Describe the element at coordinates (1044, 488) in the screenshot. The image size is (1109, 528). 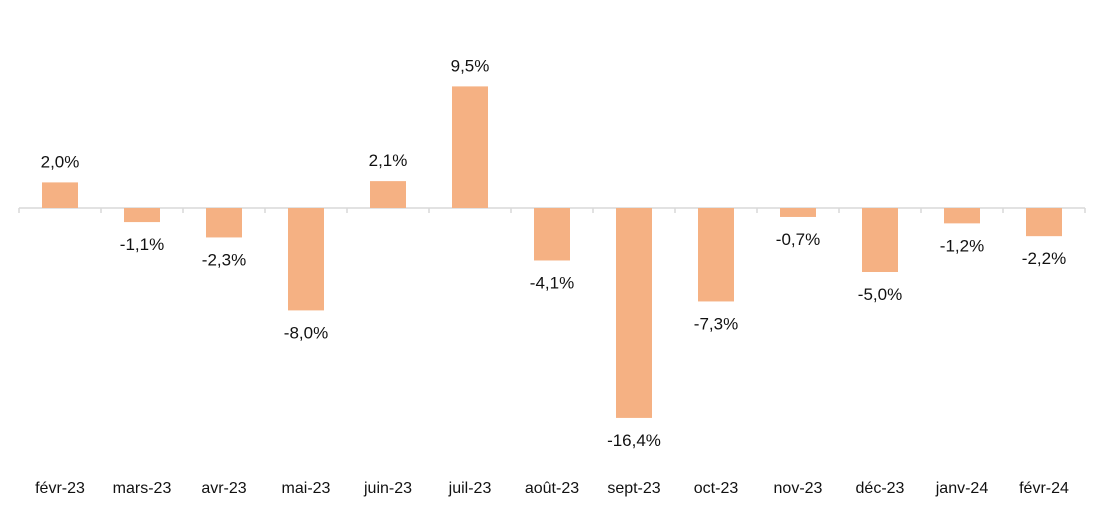
I see `category-label-févr-24: févr-24` at that location.